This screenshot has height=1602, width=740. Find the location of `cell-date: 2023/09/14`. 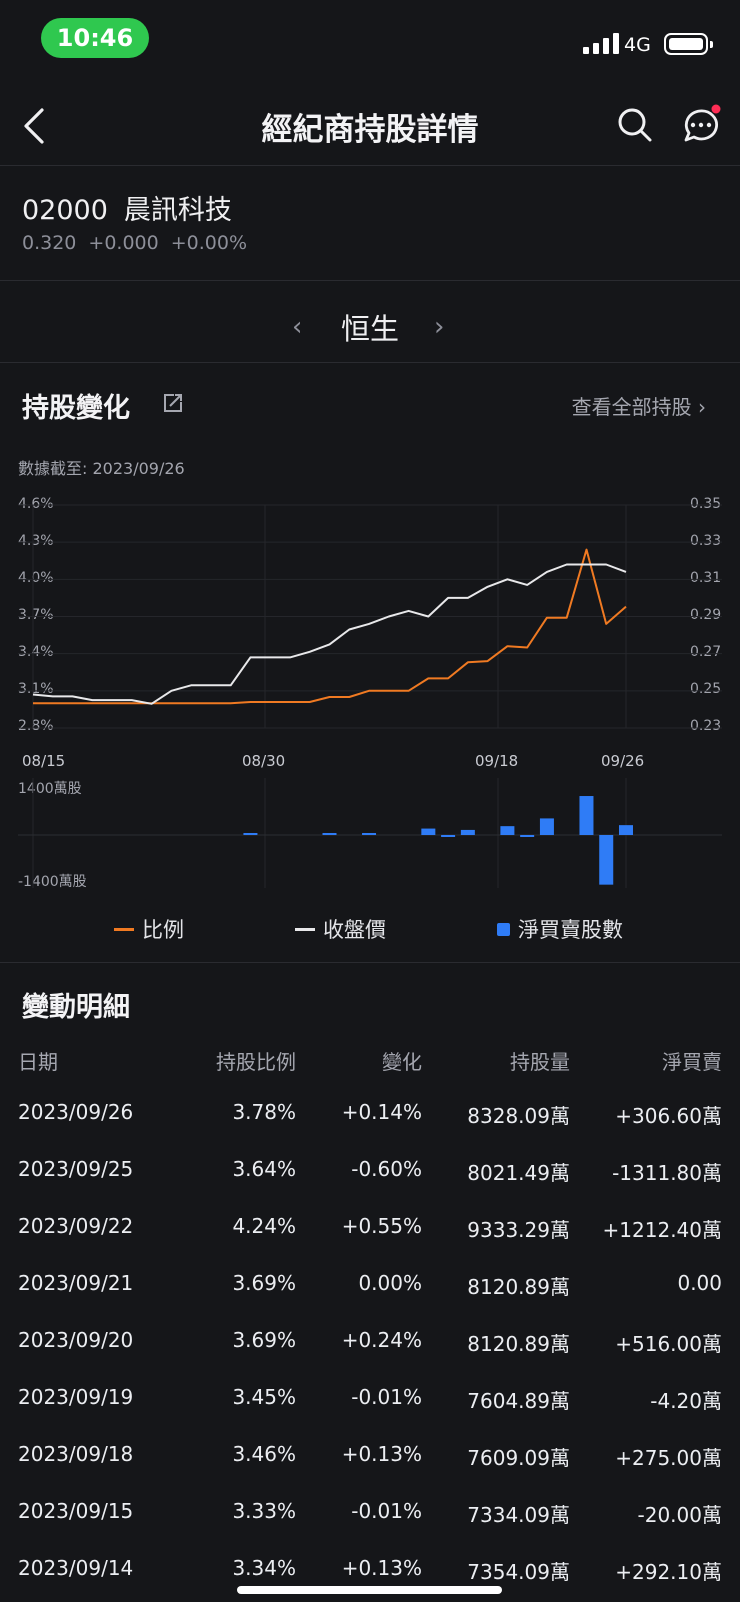

cell-date: 2023/09/14 is located at coordinates (76, 1568).